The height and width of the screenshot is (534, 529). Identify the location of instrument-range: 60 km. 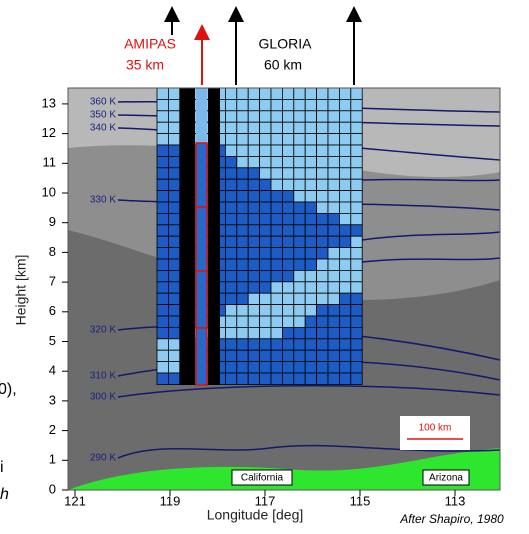
(283, 65).